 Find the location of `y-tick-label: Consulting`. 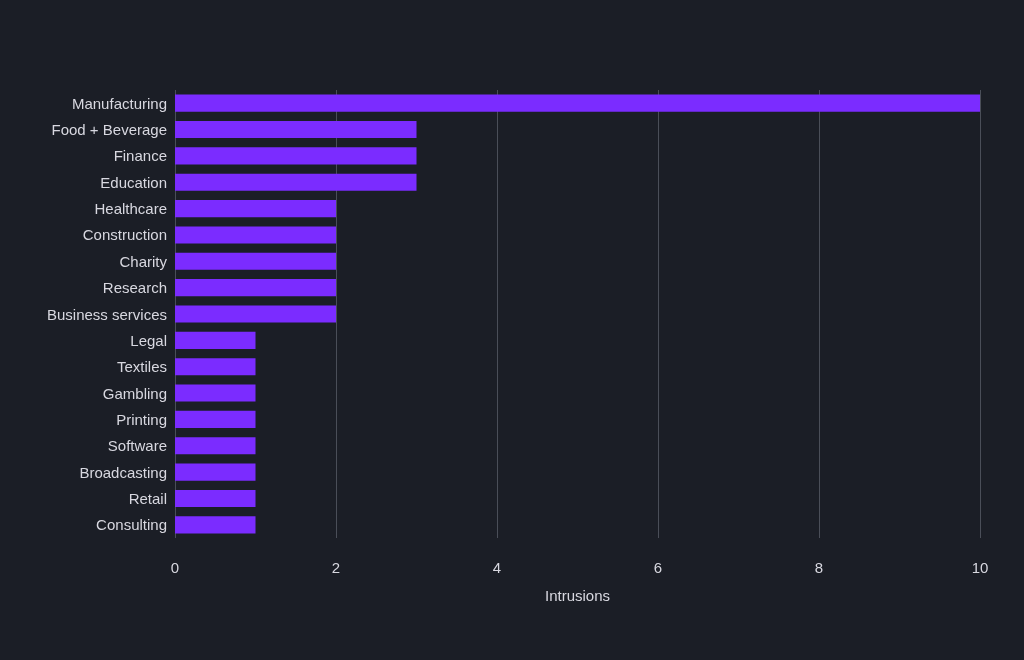

y-tick-label: Consulting is located at coordinates (131, 525).